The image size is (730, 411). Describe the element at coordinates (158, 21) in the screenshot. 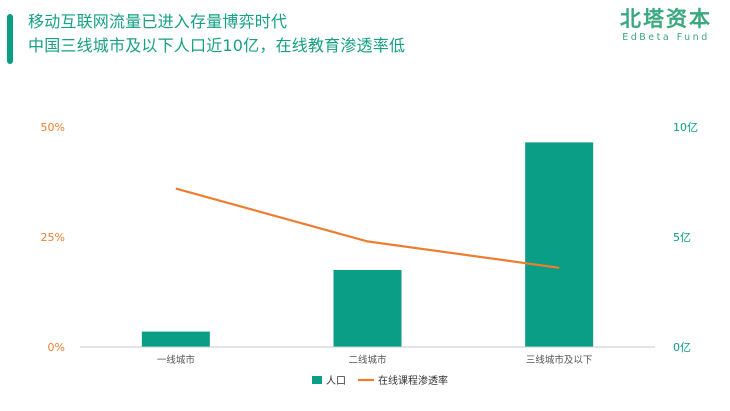

I see `headline: 移动互联网流量已进入存量博弈时代` at that location.